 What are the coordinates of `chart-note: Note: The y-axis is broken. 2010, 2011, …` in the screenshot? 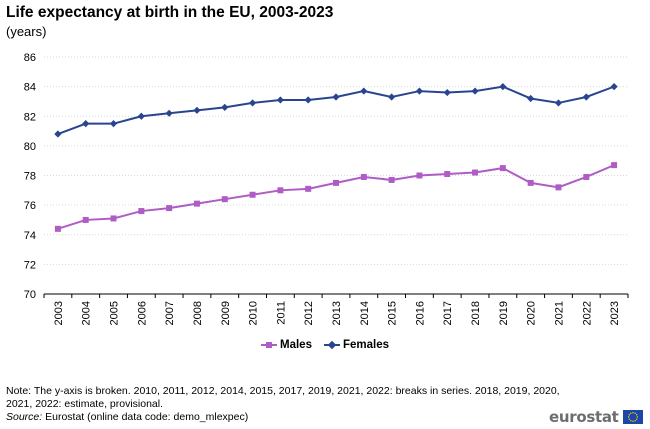 It's located at (283, 397).